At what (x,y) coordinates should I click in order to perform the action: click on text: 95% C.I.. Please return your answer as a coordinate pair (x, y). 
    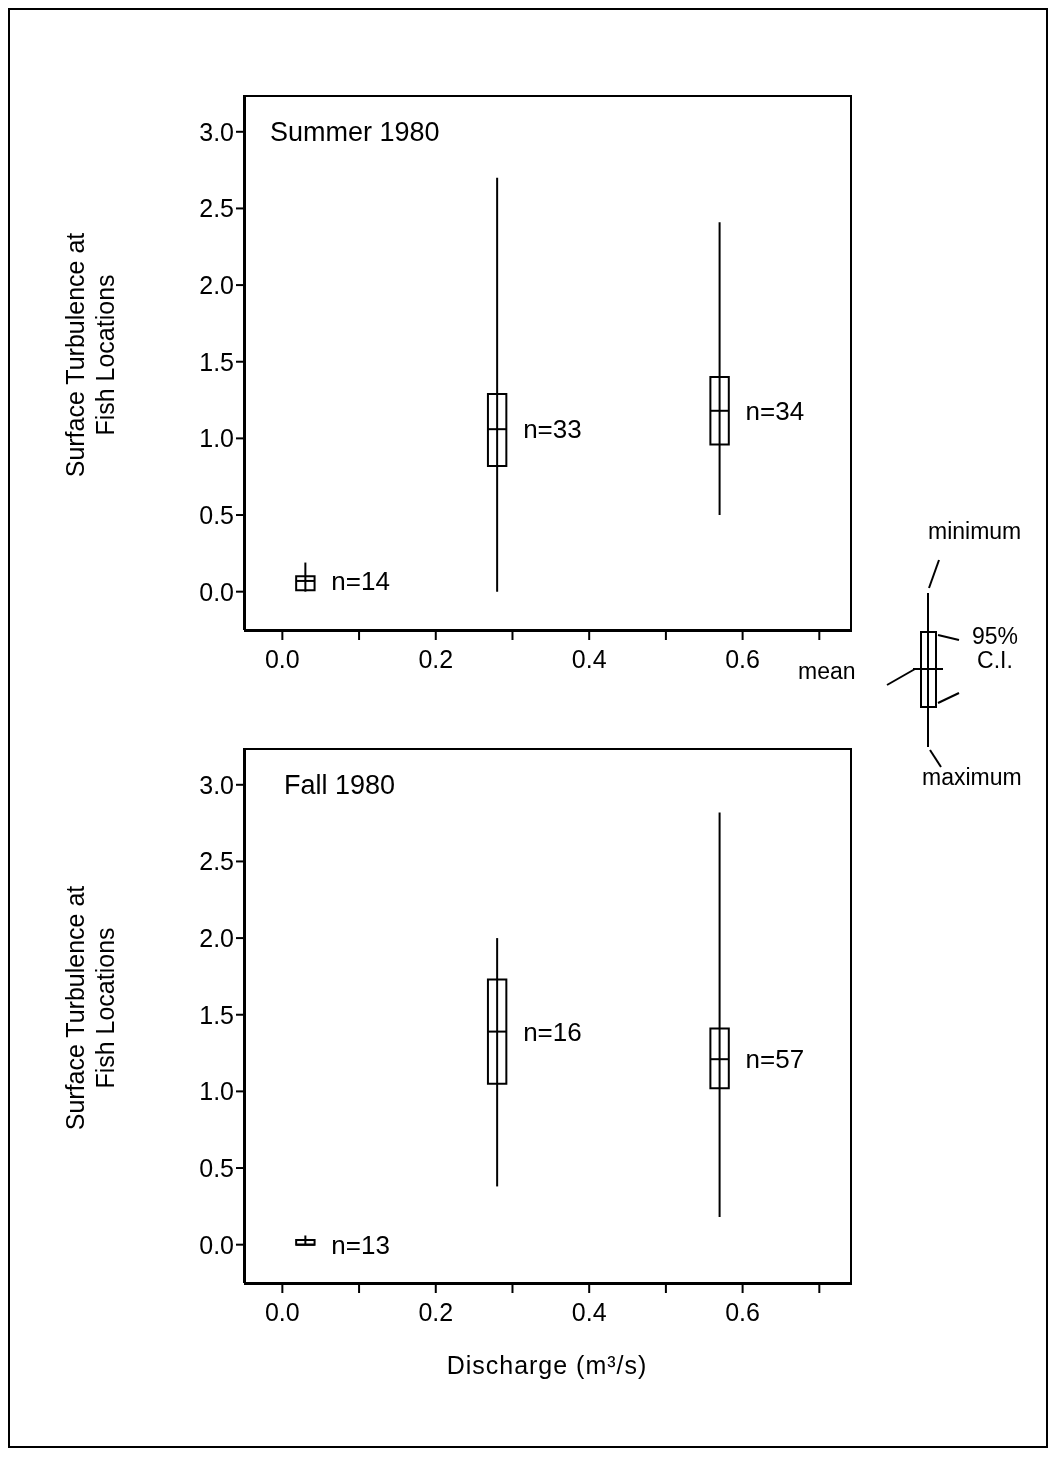
    Looking at the image, I should click on (994, 648).